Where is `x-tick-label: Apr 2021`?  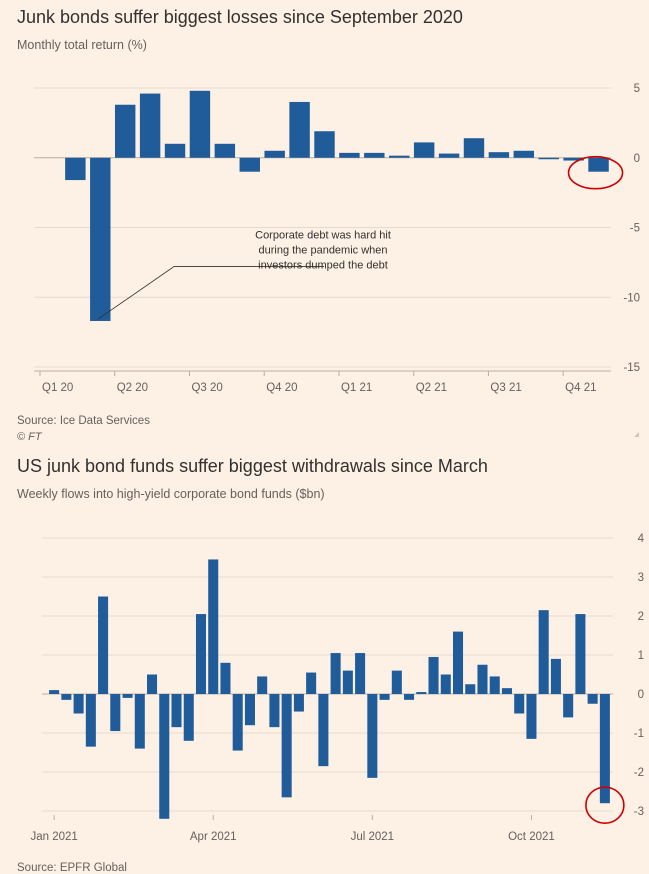 x-tick-label: Apr 2021 is located at coordinates (213, 837).